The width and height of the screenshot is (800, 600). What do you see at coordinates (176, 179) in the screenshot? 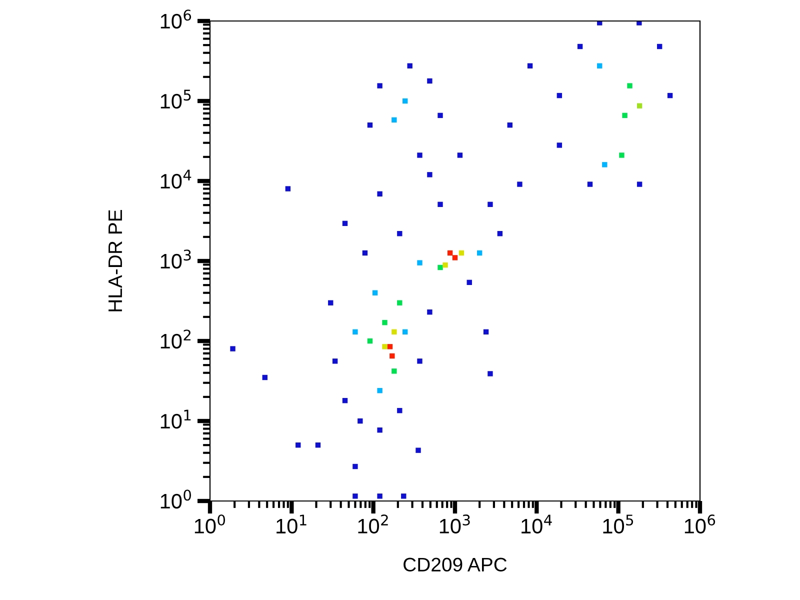
I see `y-tick-label: 10$^{4}$` at bounding box center [176, 179].